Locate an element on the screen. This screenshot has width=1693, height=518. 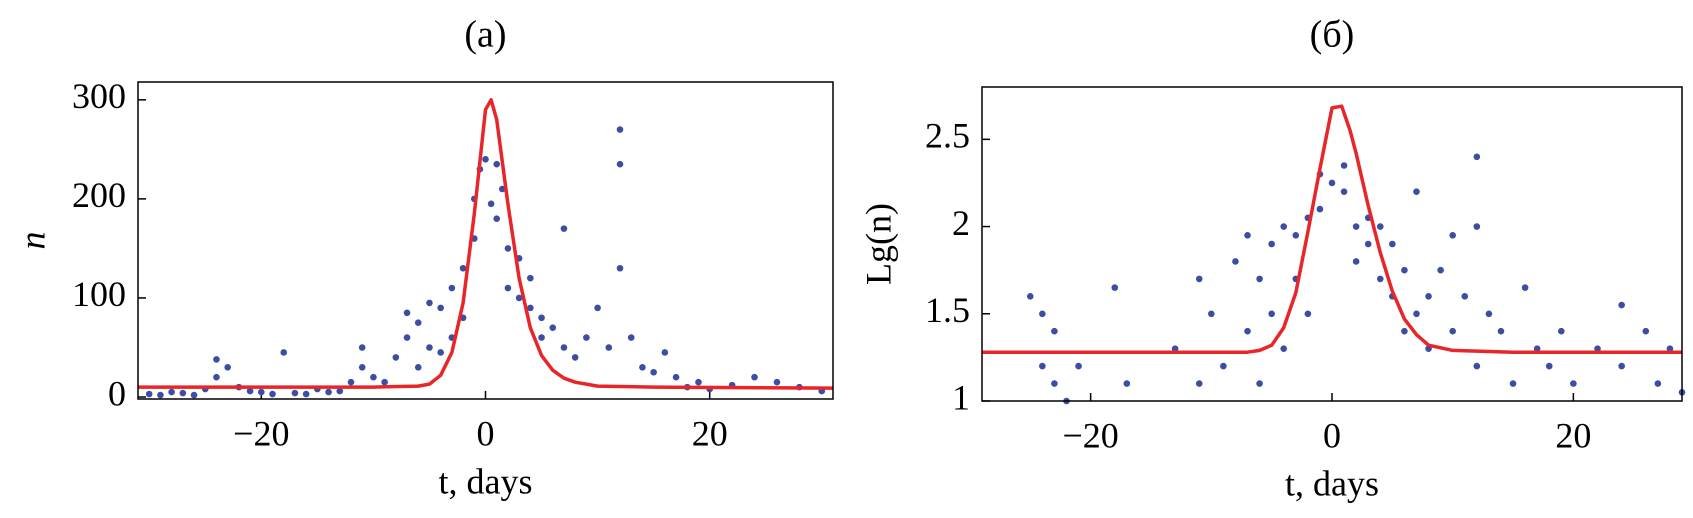
panel-title: (a) is located at coordinates (485, 35).